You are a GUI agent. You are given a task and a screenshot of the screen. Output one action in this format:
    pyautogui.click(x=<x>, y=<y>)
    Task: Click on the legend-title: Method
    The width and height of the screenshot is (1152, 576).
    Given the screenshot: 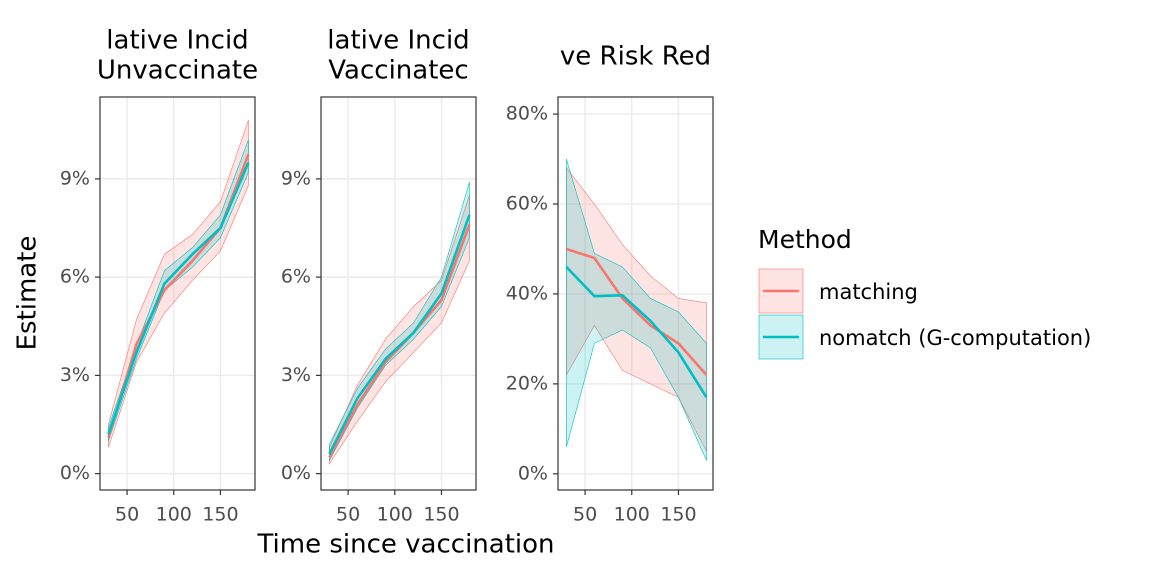 What is the action you would take?
    pyautogui.click(x=805, y=239)
    